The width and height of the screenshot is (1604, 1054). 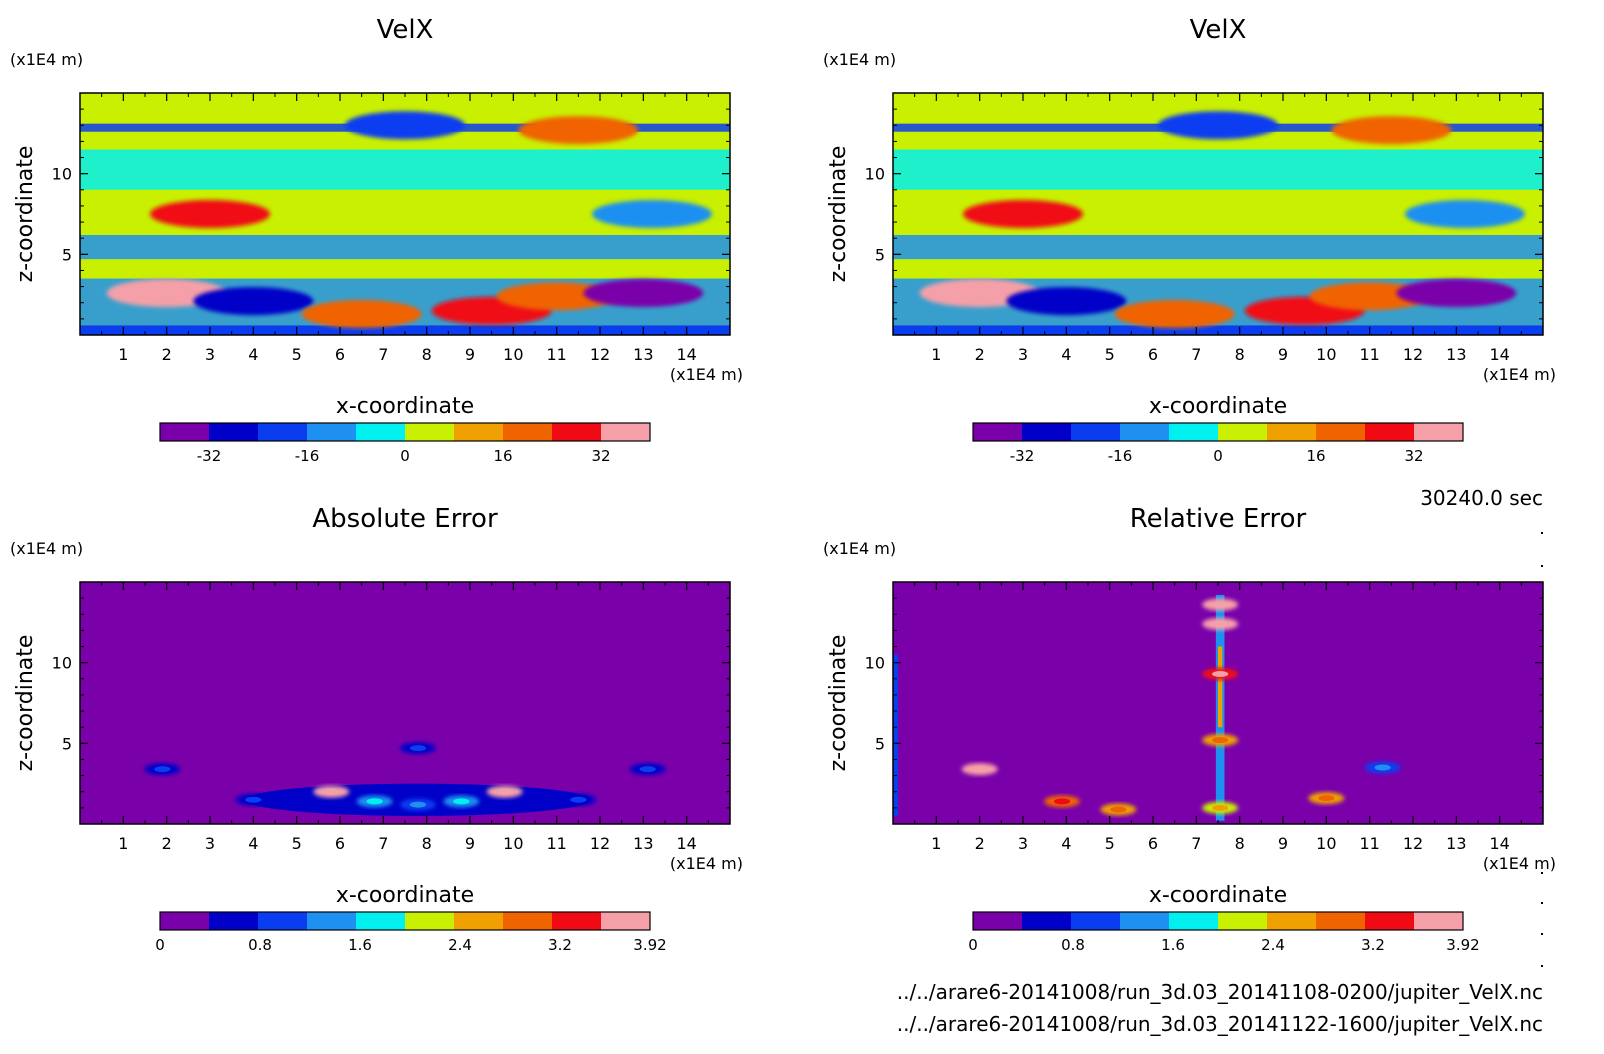 I want to click on colorbar-tick-label: 32, so click(x=1413, y=456).